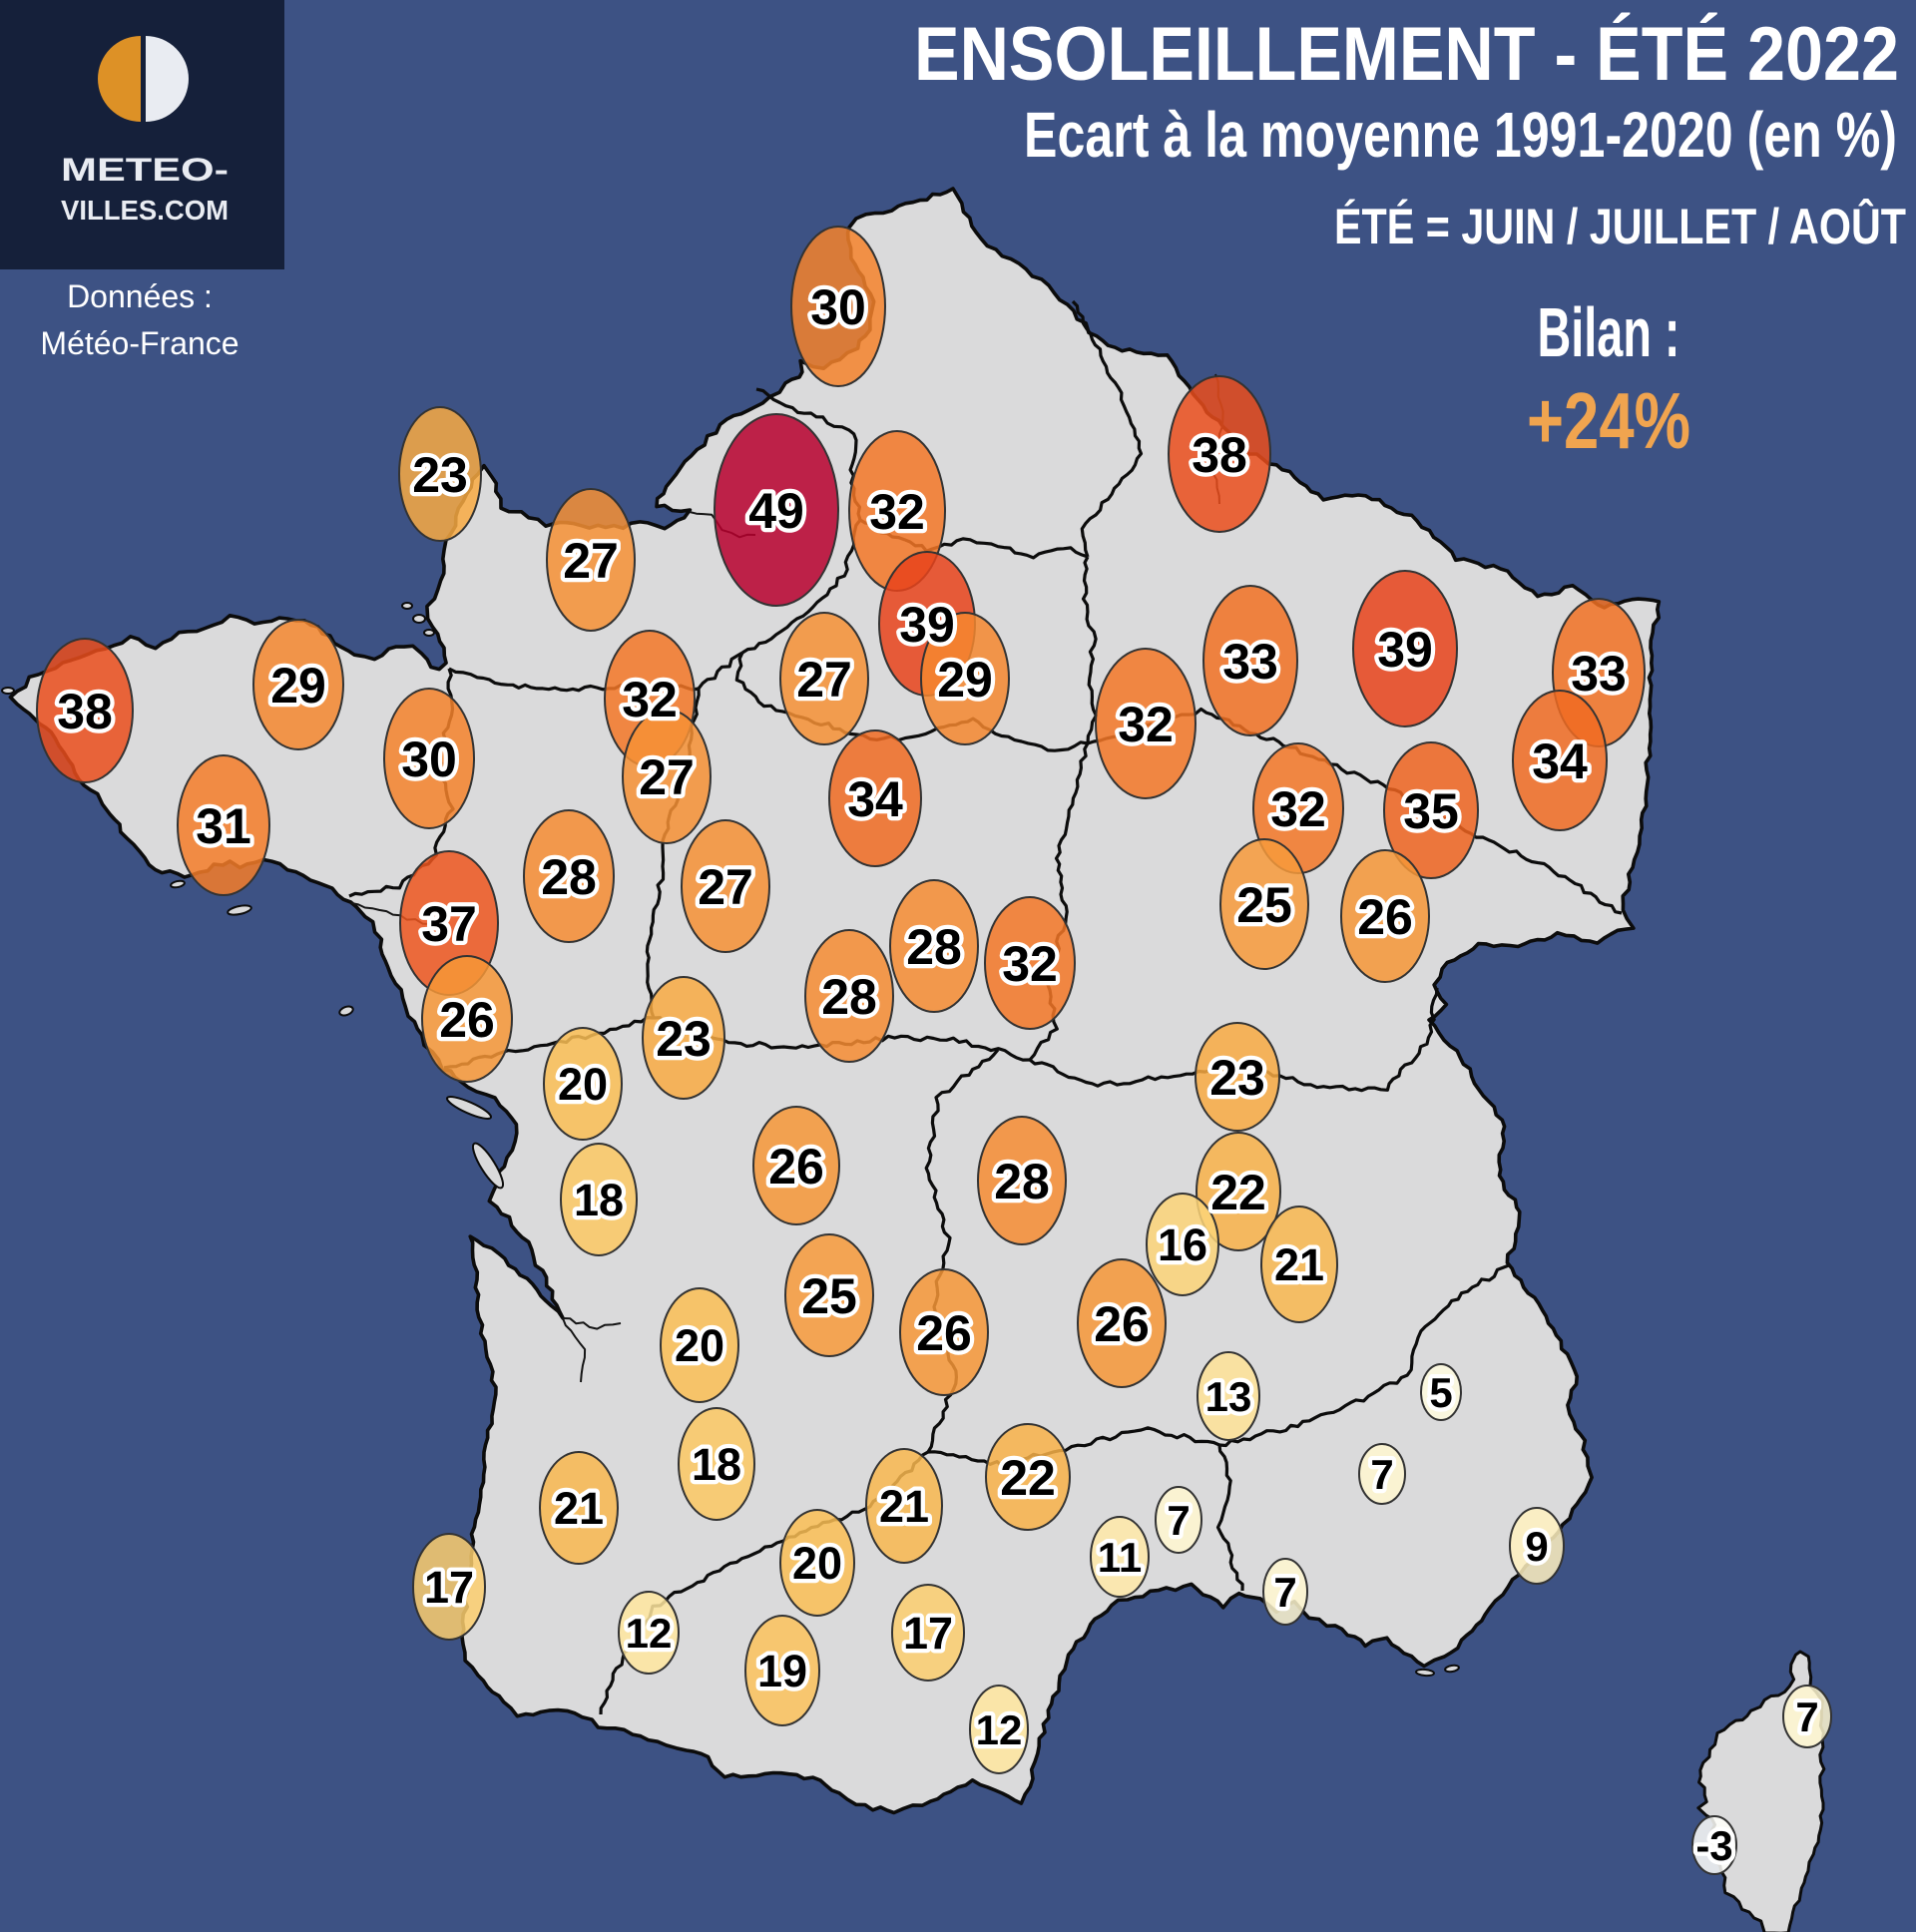 Image resolution: width=1916 pixels, height=1932 pixels. Describe the element at coordinates (1440, 1392) in the screenshot. I see `svg-text: 5` at that location.